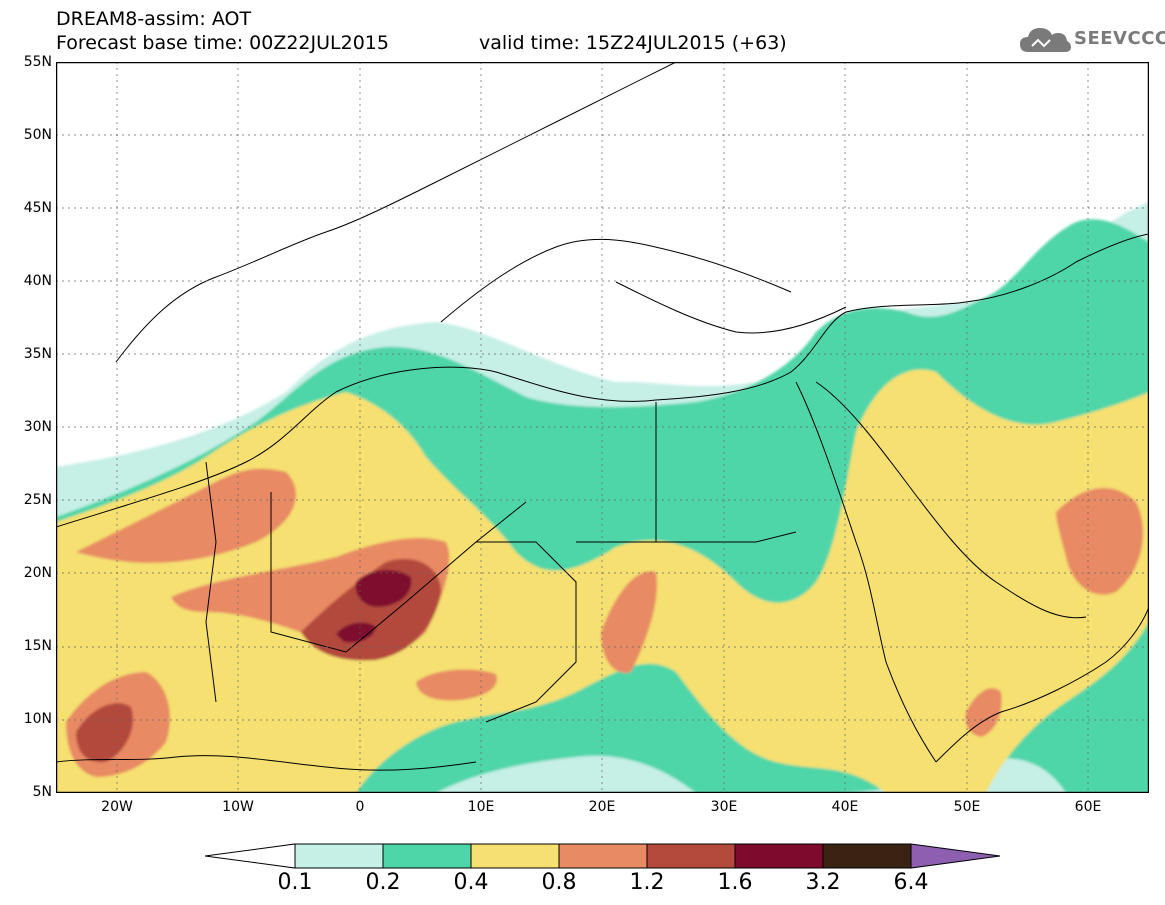 The image size is (1165, 905). I want to click on lon-label: 0, so click(360, 807).